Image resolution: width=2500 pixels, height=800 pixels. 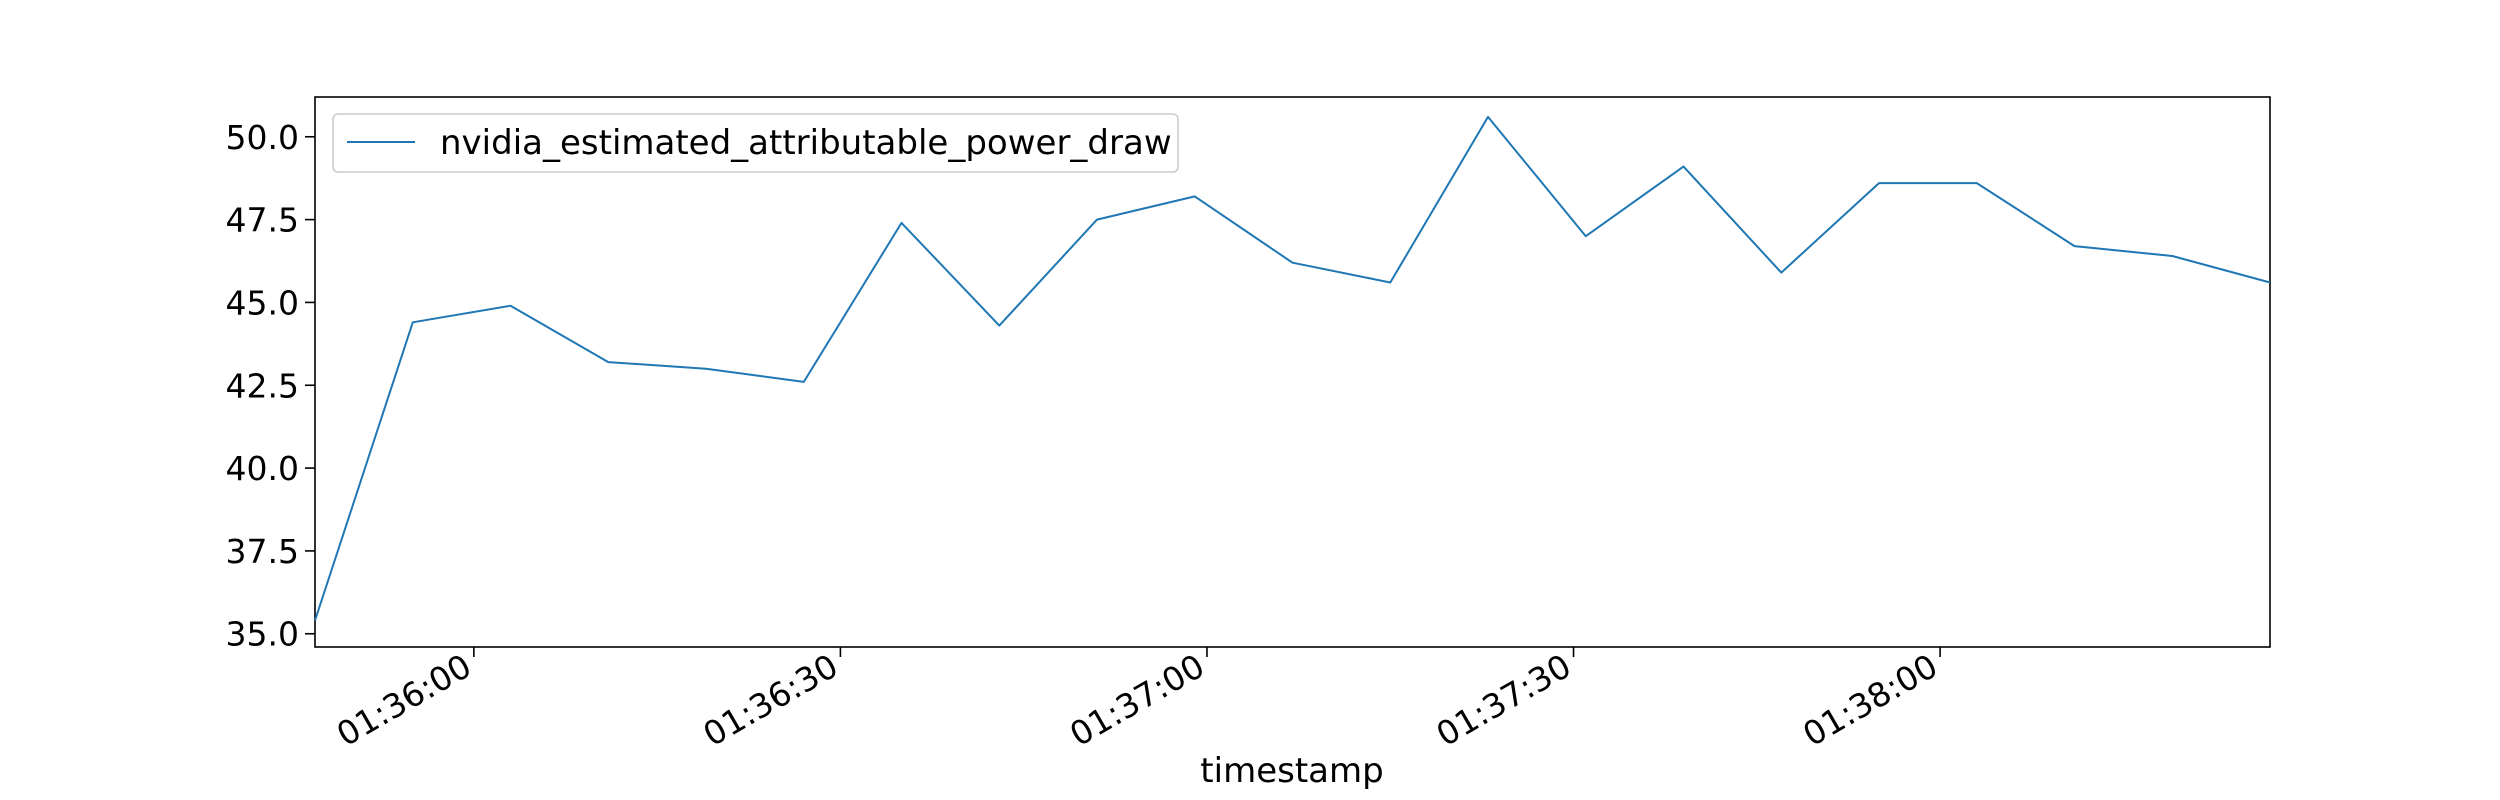 What do you see at coordinates (806, 143) in the screenshot?
I see `legend-entry-label: nvidia_estimated_attributable_power_draw` at bounding box center [806, 143].